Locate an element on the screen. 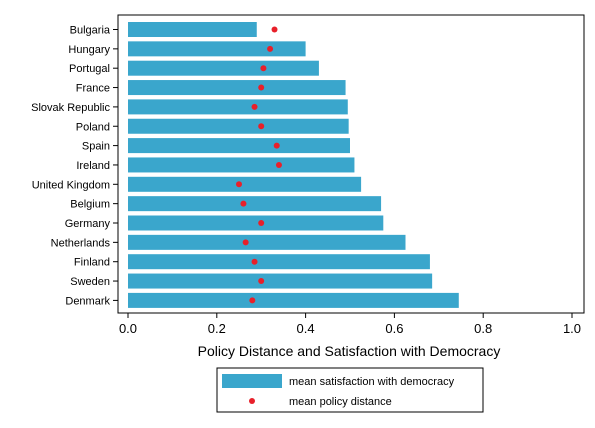  y-tick-label: Denmark is located at coordinates (87, 301).